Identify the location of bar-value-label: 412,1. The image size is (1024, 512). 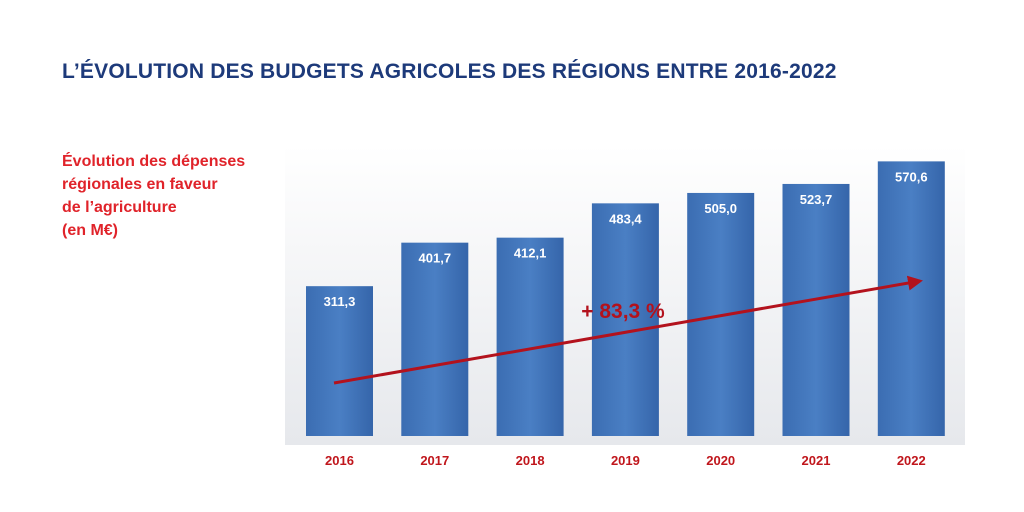
(530, 253).